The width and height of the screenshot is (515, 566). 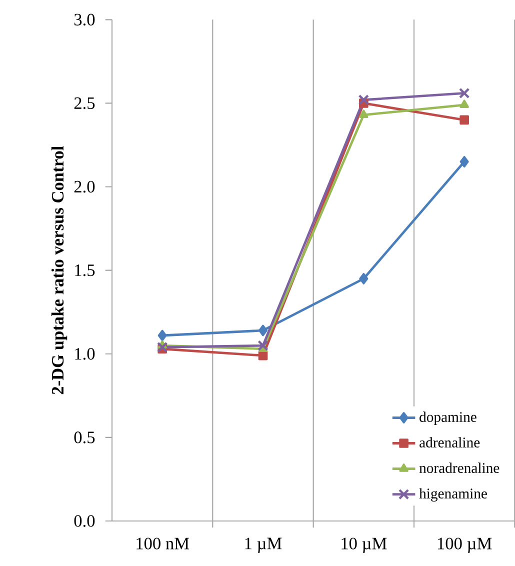 I want to click on x-tick-label: 100 nM, so click(x=162, y=544).